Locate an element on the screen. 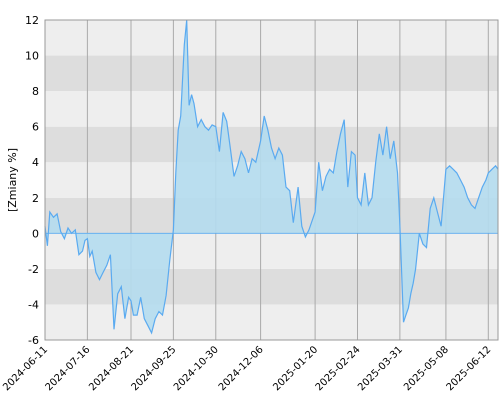 This screenshot has width=500, height=400. x-tick-label: 2024-12-06 is located at coordinates (241, 368).